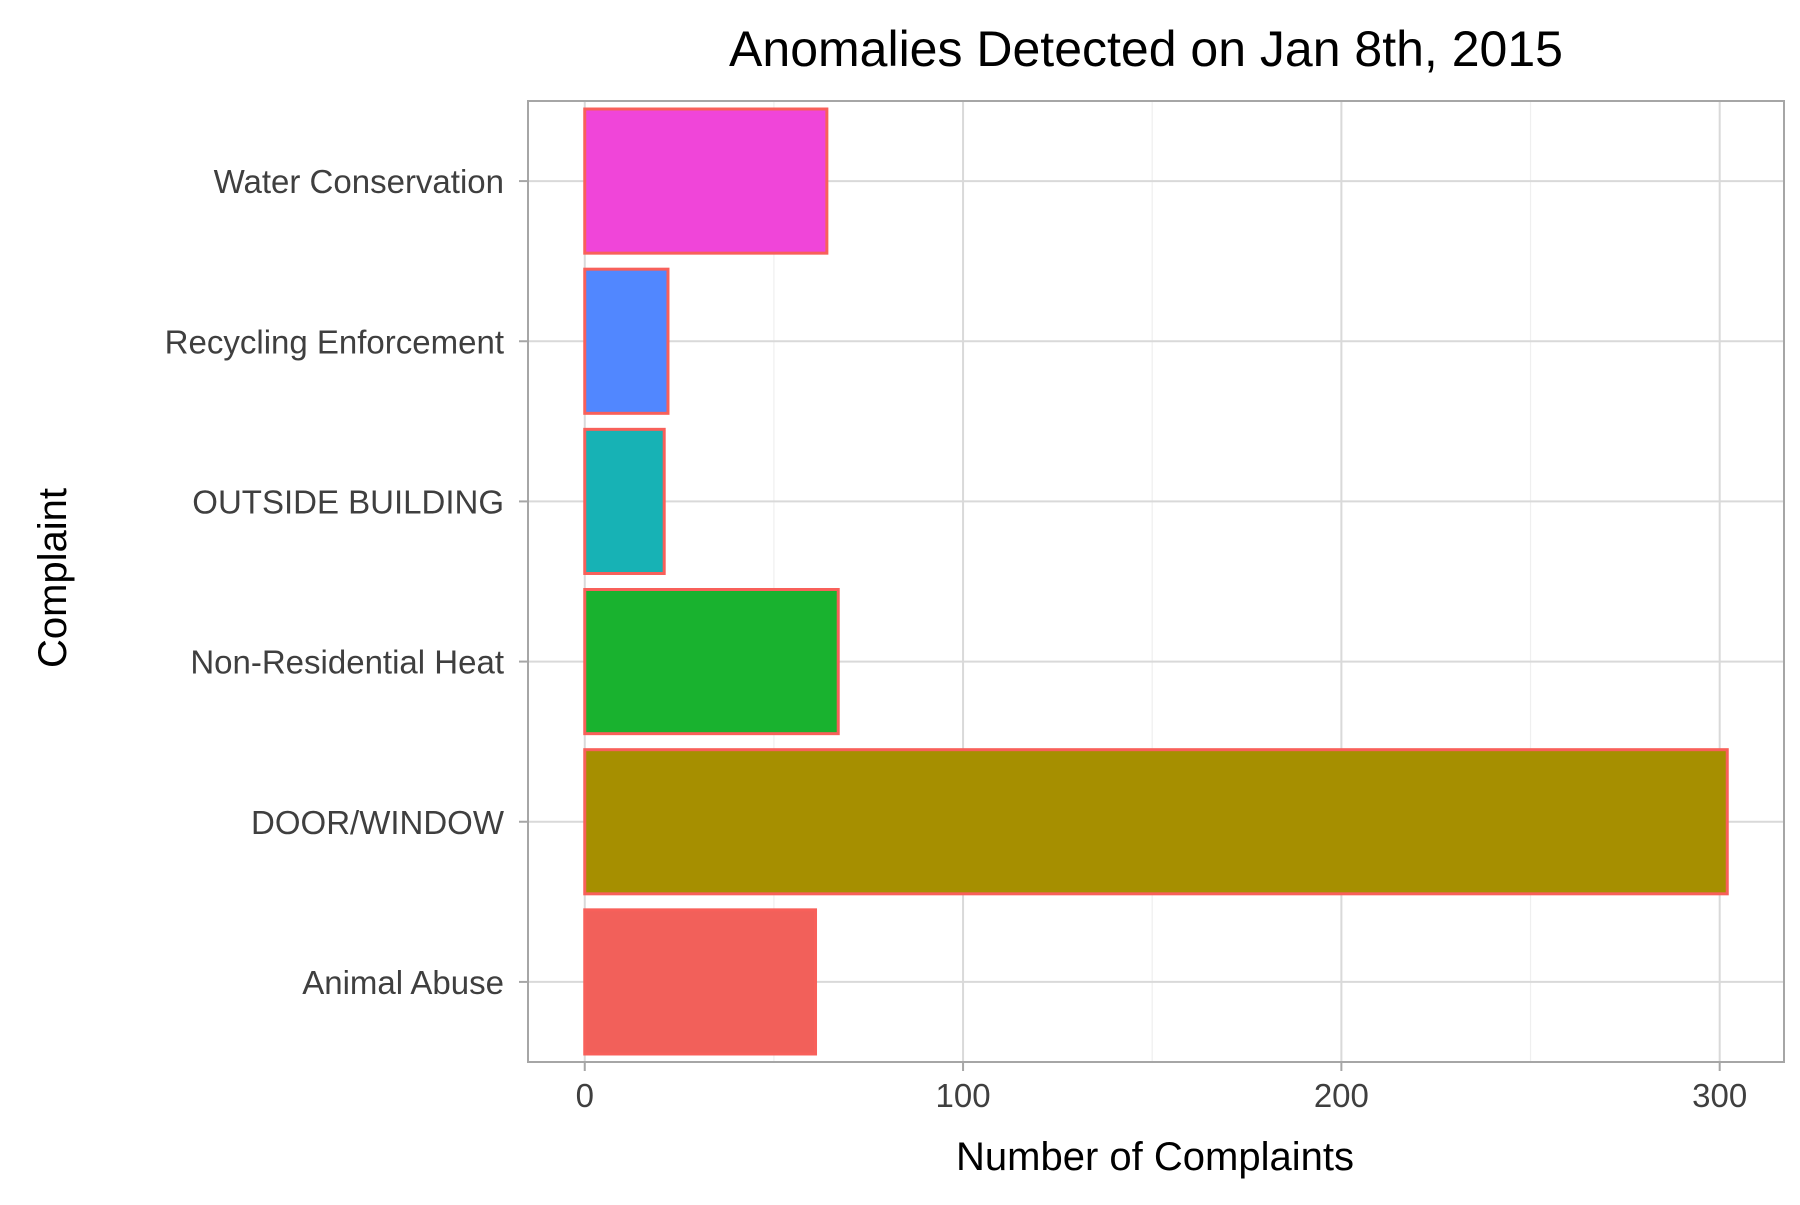 The width and height of the screenshot is (1800, 1205). What do you see at coordinates (706, 181) in the screenshot?
I see `bar-water-conservation` at bounding box center [706, 181].